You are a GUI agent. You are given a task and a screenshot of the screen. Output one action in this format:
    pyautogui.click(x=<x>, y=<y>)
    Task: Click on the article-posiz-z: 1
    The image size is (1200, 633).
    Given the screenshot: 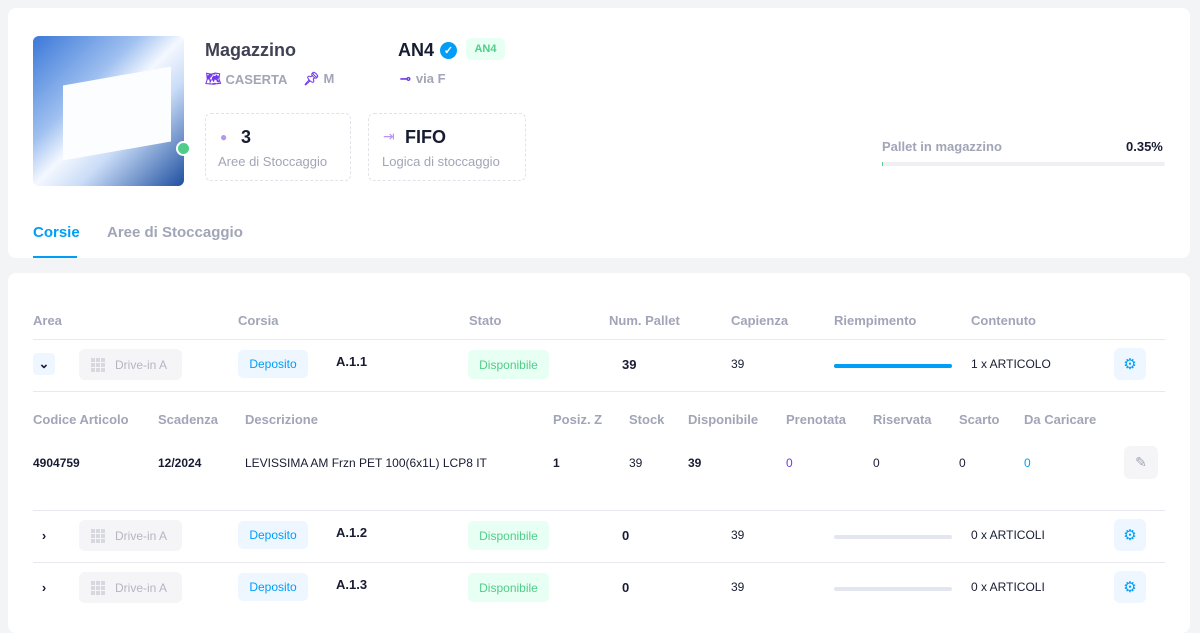 What is the action you would take?
    pyautogui.click(x=556, y=463)
    